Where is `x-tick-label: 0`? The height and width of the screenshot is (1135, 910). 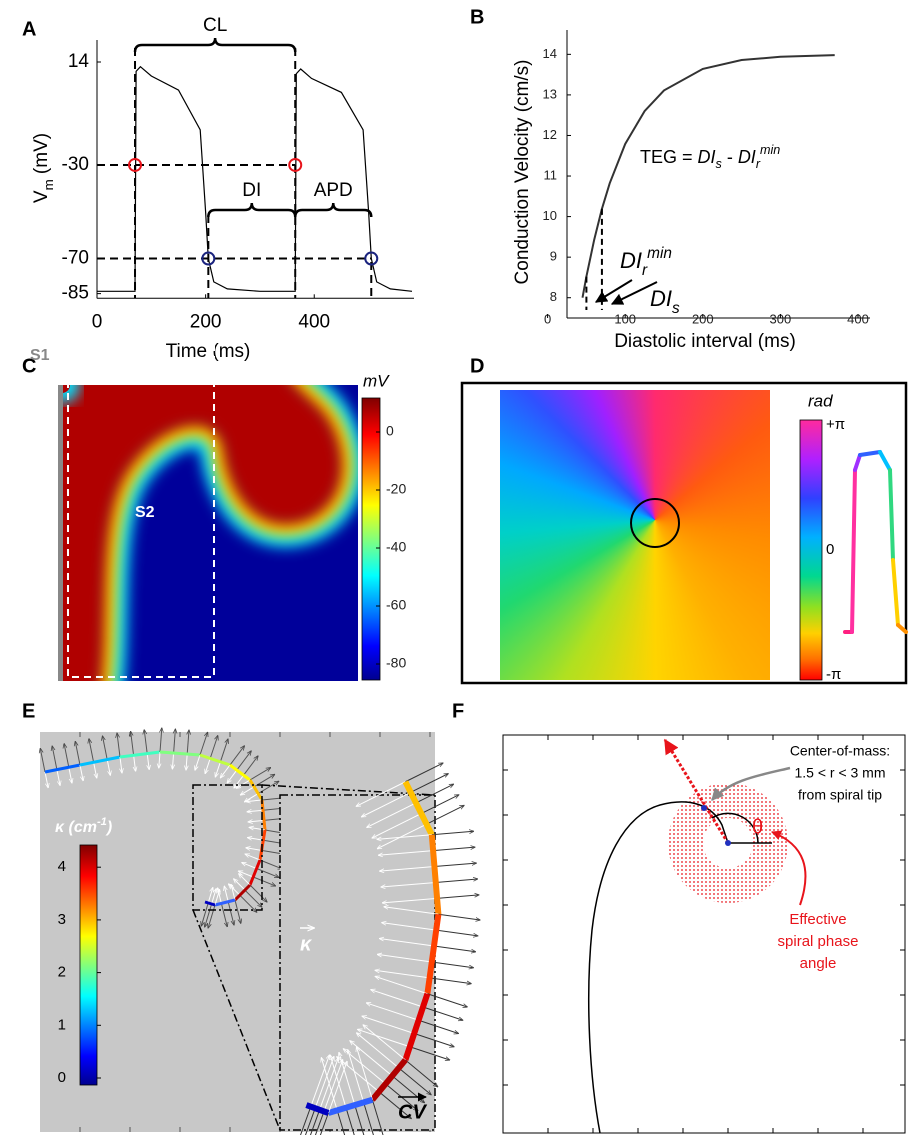
x-tick-label: 0 is located at coordinates (97, 321).